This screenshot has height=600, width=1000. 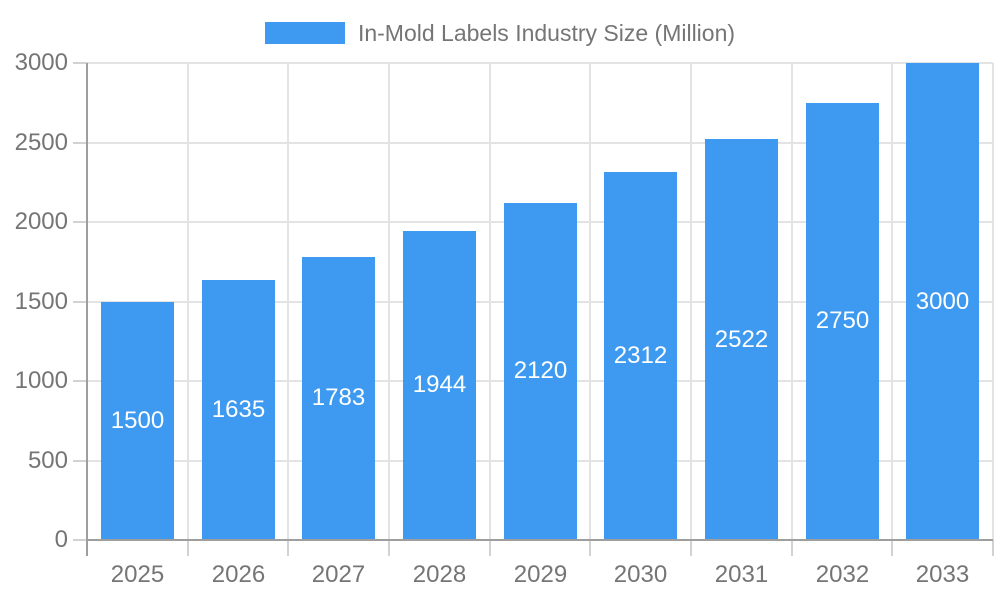 What do you see at coordinates (439, 574) in the screenshot?
I see `x-axis-tick-label: 2028` at bounding box center [439, 574].